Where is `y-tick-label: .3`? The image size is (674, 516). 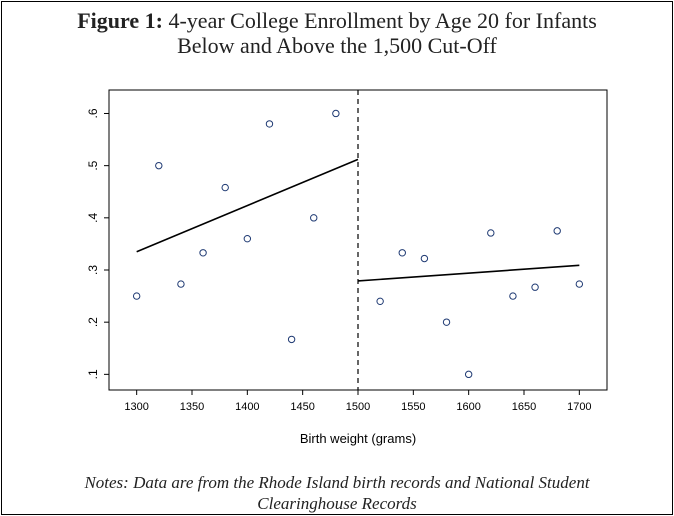 y-tick-label: .3 is located at coordinates (93, 270).